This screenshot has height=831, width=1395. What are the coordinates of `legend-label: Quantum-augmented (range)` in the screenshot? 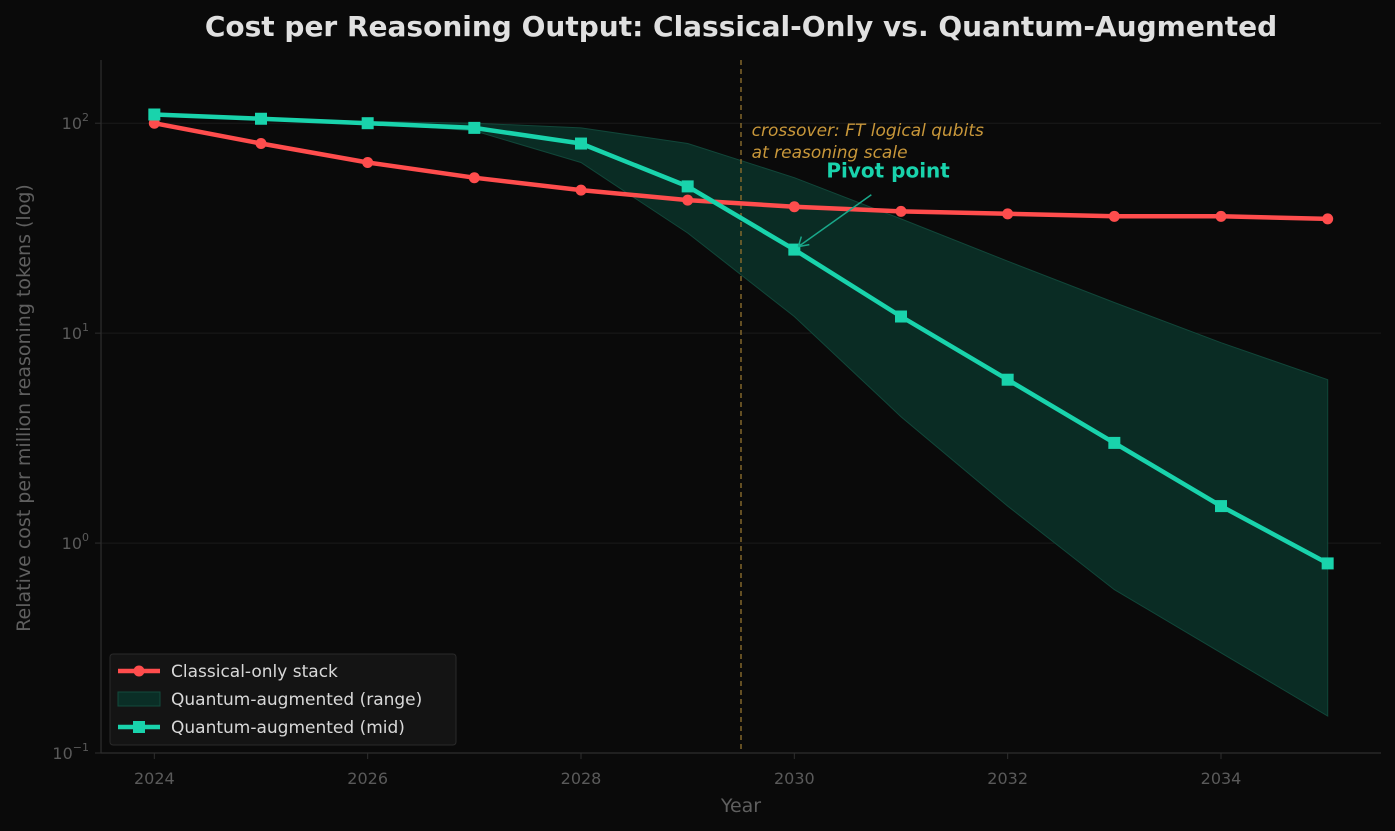 It's located at (296, 700).